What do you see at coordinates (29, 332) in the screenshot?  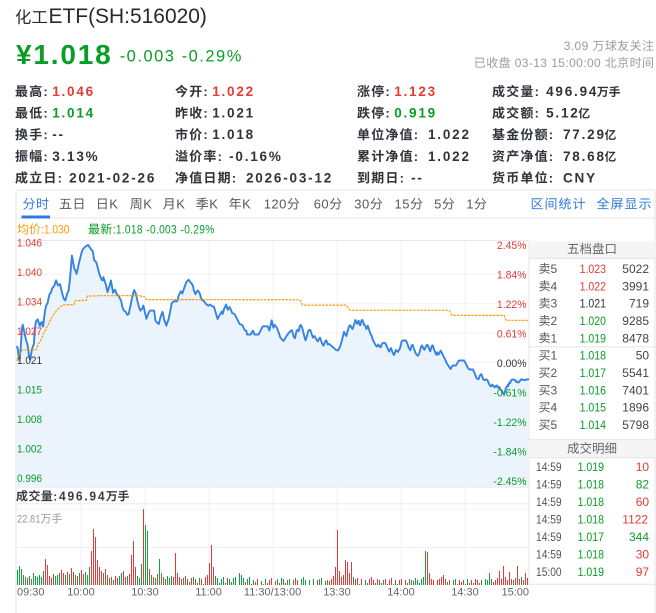 I see `svg-text: 1.027` at bounding box center [29, 332].